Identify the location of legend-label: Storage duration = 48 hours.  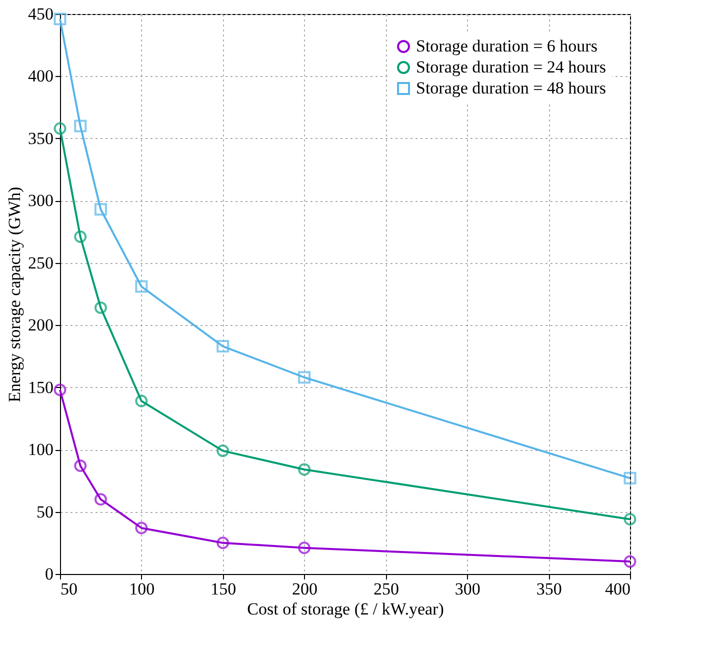
(511, 88).